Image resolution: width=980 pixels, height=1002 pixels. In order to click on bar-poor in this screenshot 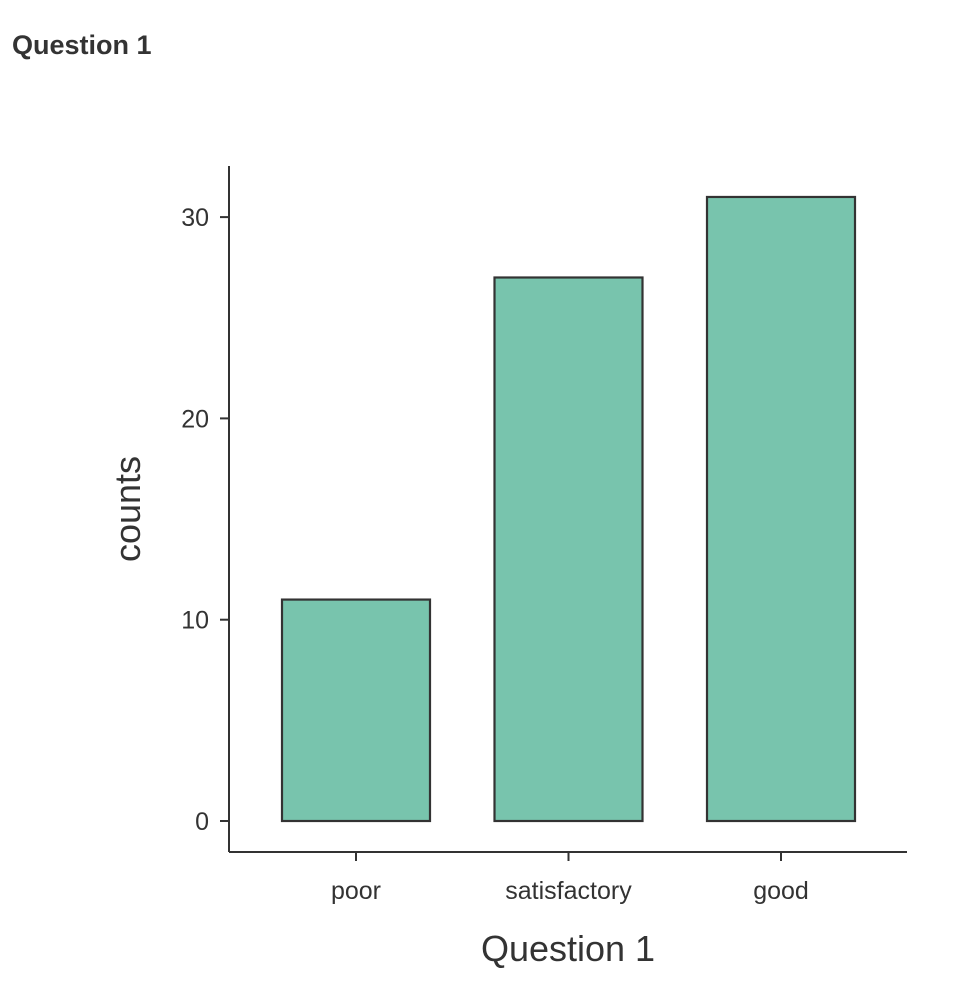, I will do `click(356, 710)`.